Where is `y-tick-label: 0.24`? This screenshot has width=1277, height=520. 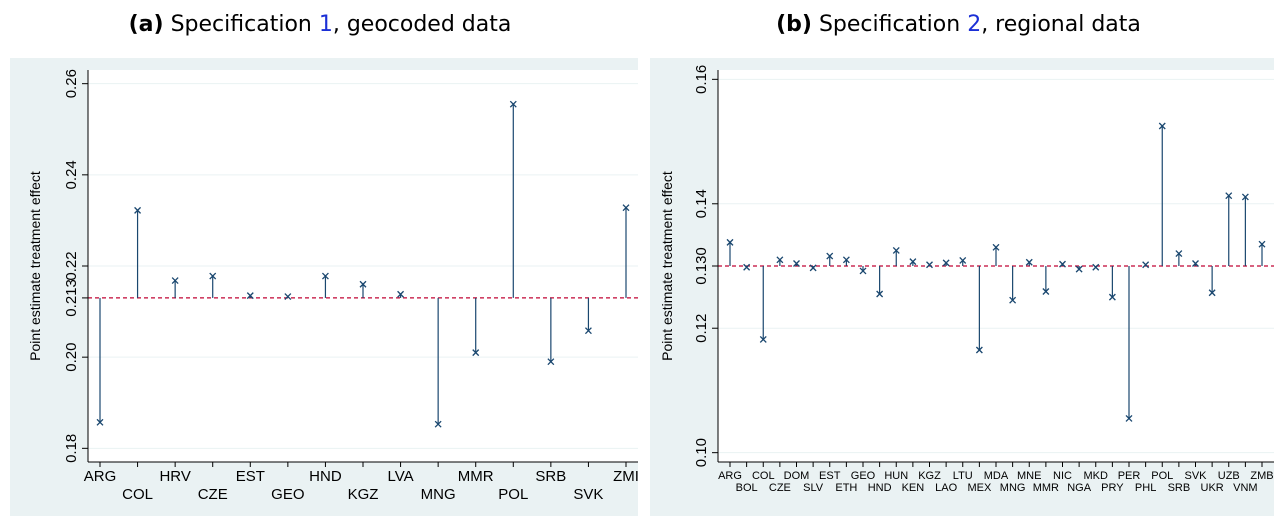
y-tick-label: 0.24 is located at coordinates (71, 174).